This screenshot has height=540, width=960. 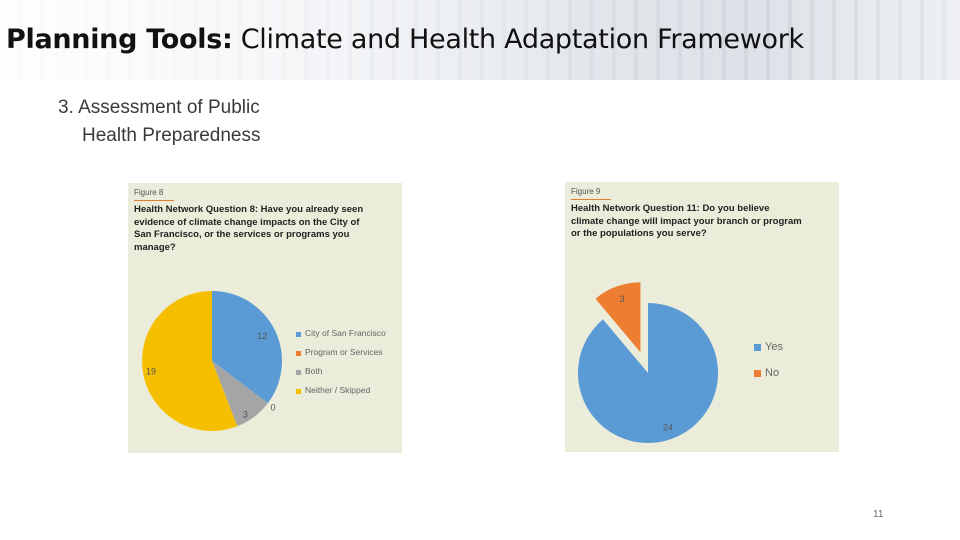 What do you see at coordinates (151, 372) in the screenshot?
I see `data-label-neither-skipped: 19` at bounding box center [151, 372].